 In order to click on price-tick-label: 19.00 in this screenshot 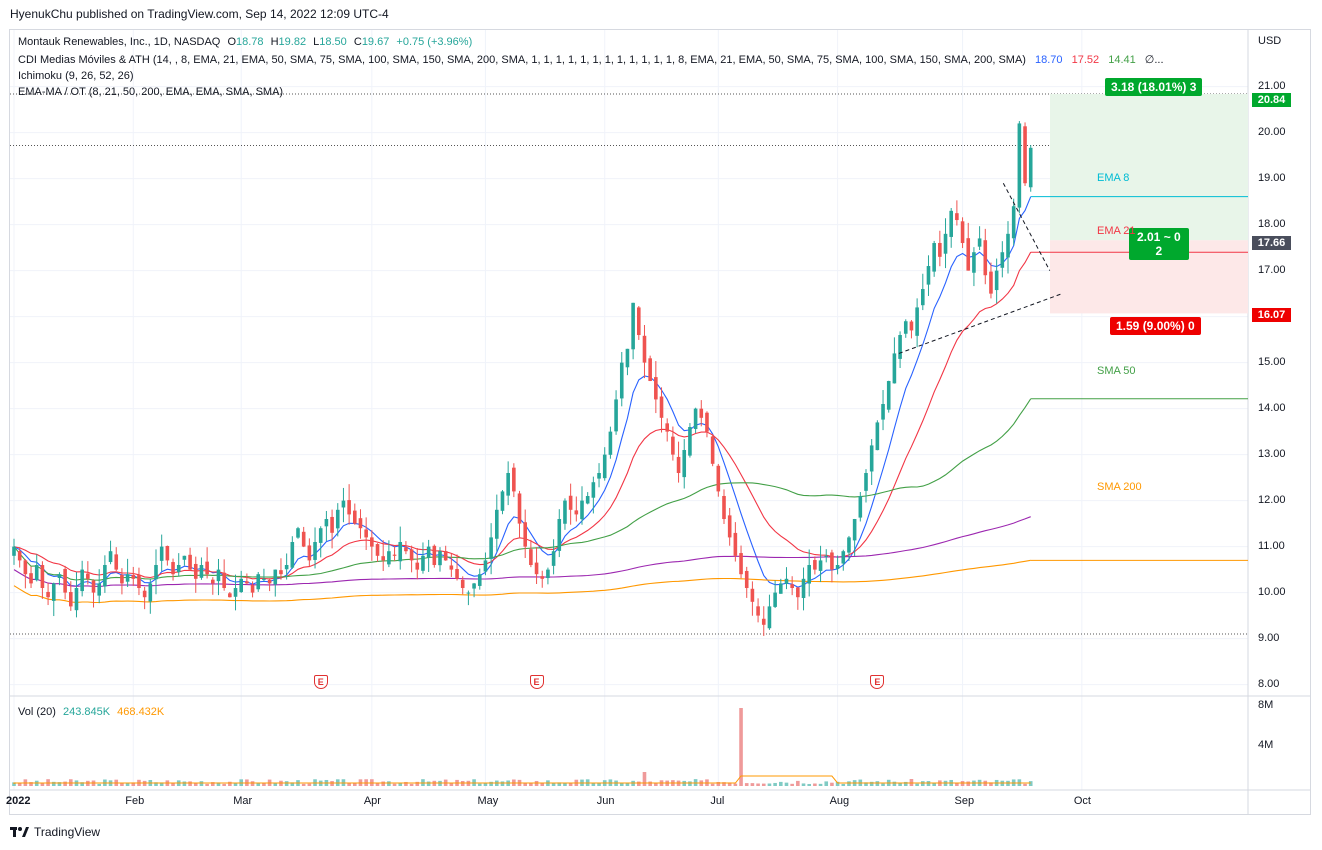, I will do `click(1272, 177)`.